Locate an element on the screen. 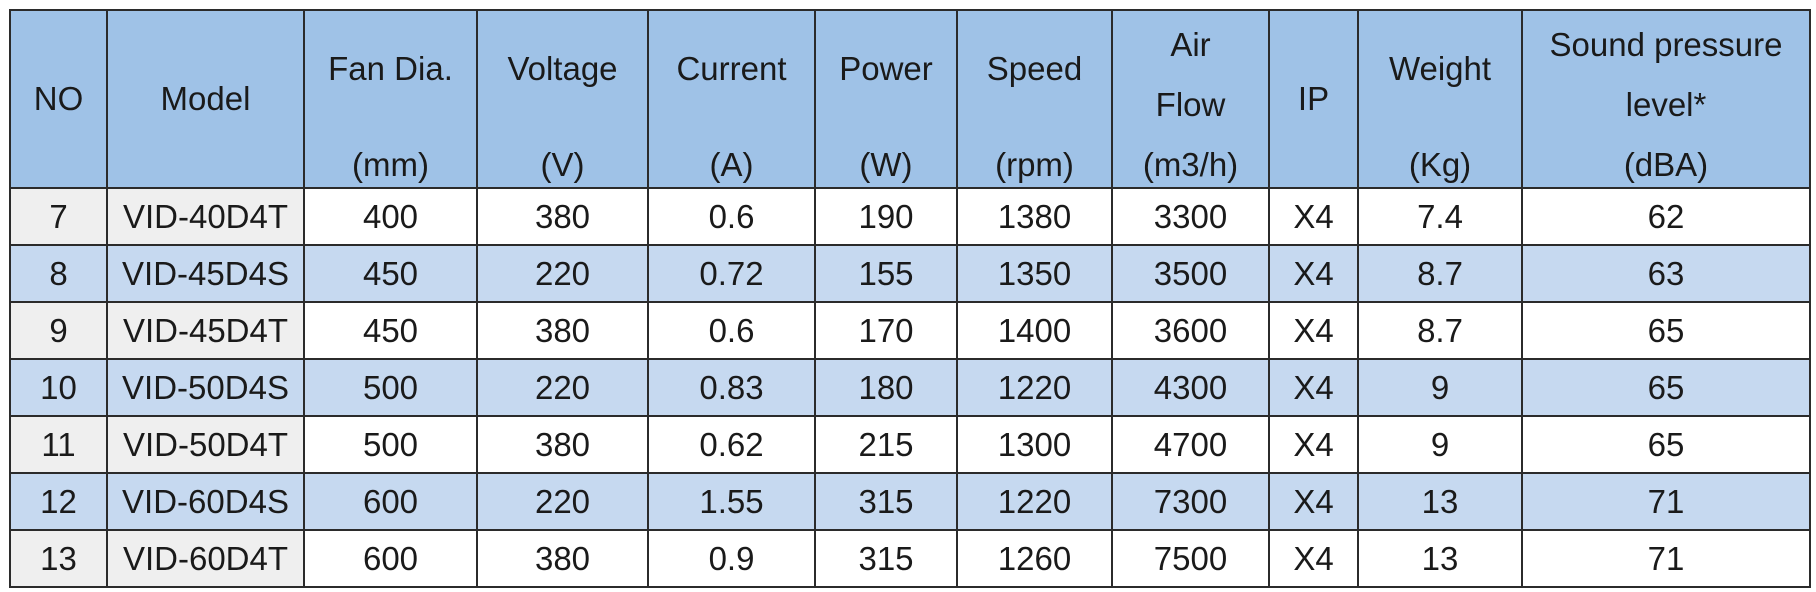 The image size is (1816, 592). header-lines: Power (W) is located at coordinates (886, 99).